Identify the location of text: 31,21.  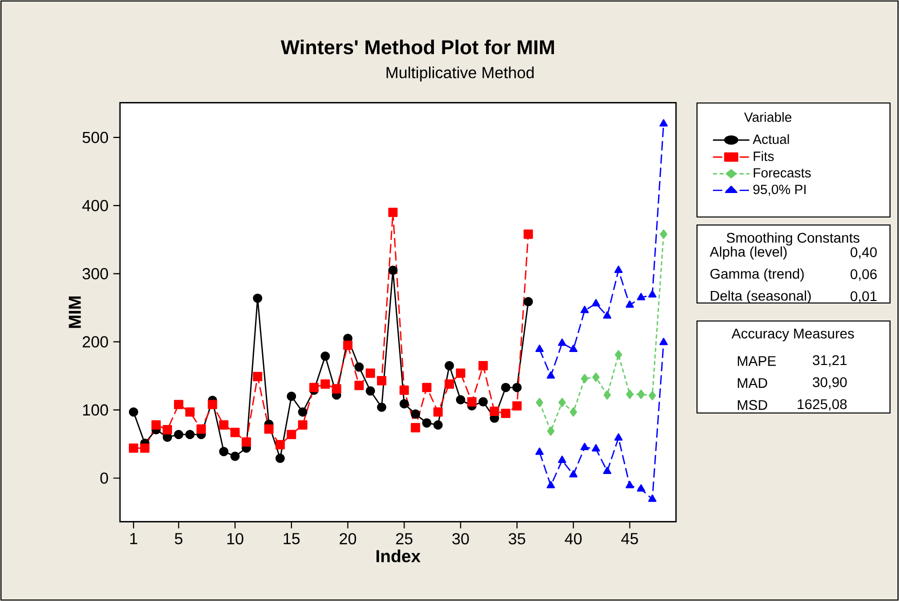
(829, 361).